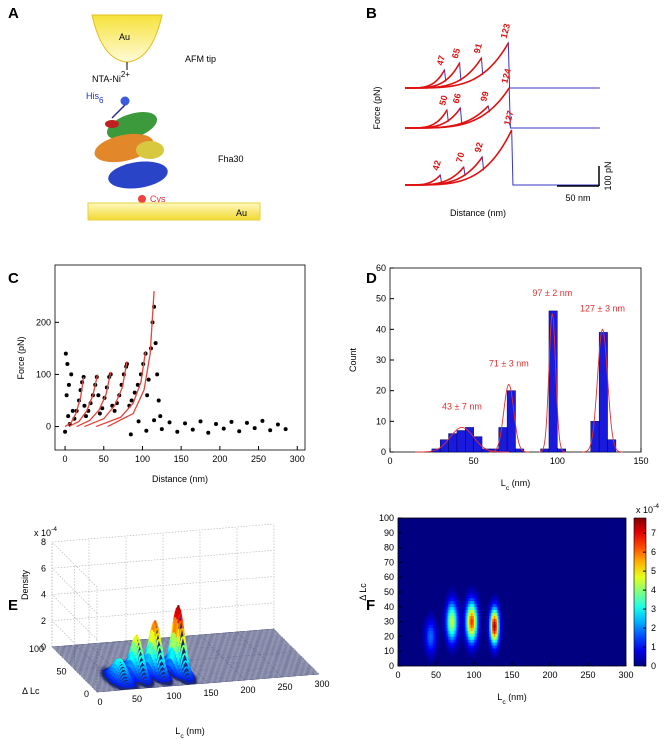  I want to click on z-axis-label: Density, so click(25, 584).